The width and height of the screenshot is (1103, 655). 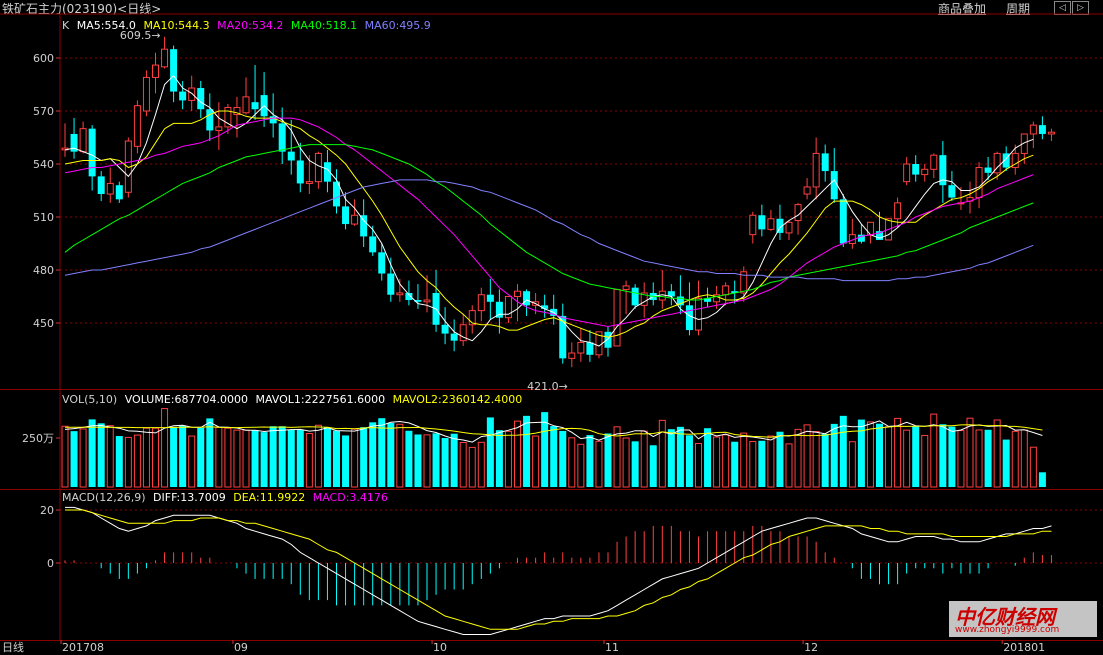 What do you see at coordinates (397, 25) in the screenshot?
I see `legend-ma60: MA60:495.9` at bounding box center [397, 25].